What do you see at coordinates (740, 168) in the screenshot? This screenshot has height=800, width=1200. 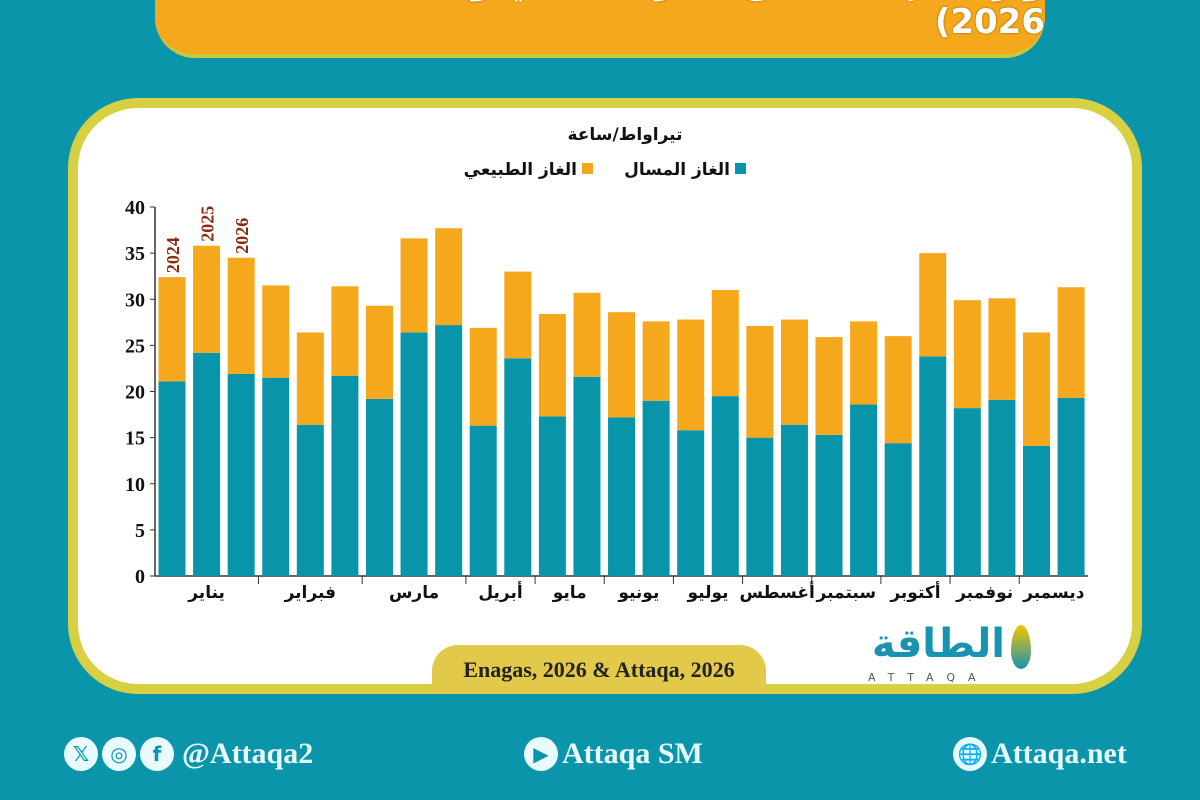 I see `legend-swatch-lng` at bounding box center [740, 168].